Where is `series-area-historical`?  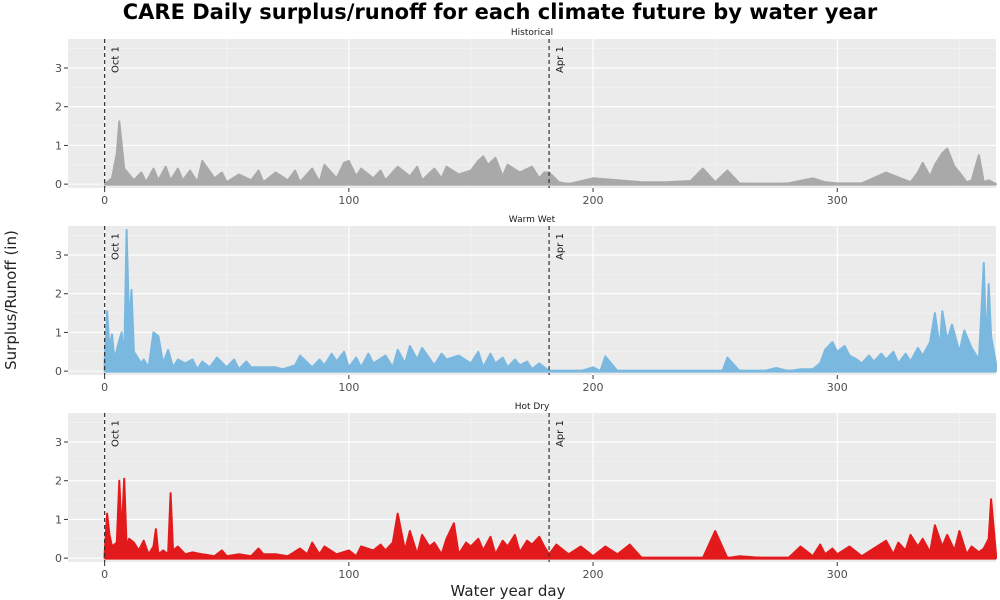
series-area-historical is located at coordinates (550, 153).